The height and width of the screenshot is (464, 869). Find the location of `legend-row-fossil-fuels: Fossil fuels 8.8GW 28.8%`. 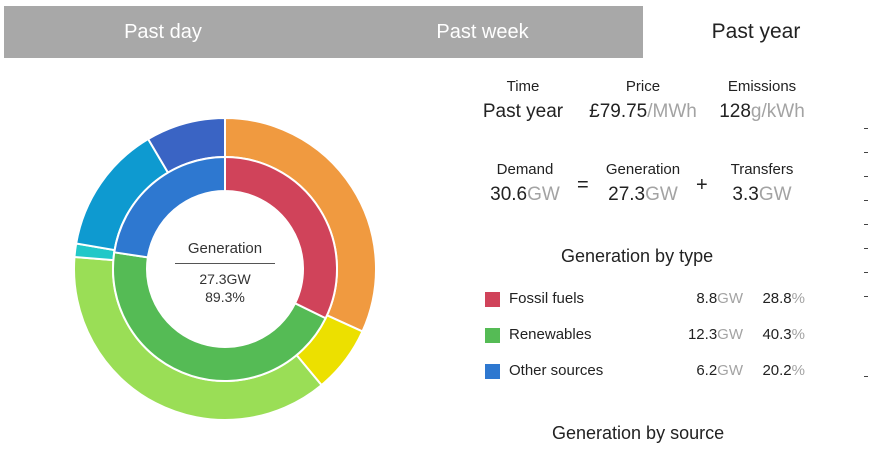

legend-row-fossil-fuels: Fossil fuels 8.8GW 28.8% is located at coordinates (645, 300).